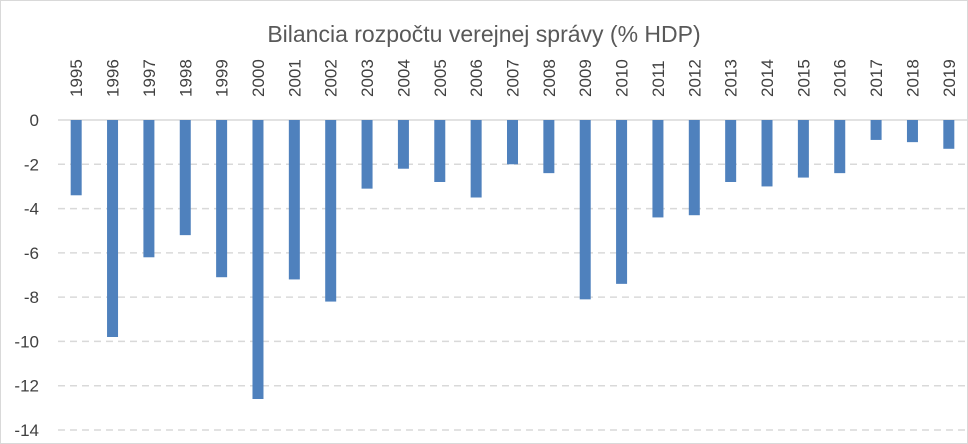 The image size is (968, 444). What do you see at coordinates (31, 209) in the screenshot?
I see `y-tick-label: -4` at bounding box center [31, 209].